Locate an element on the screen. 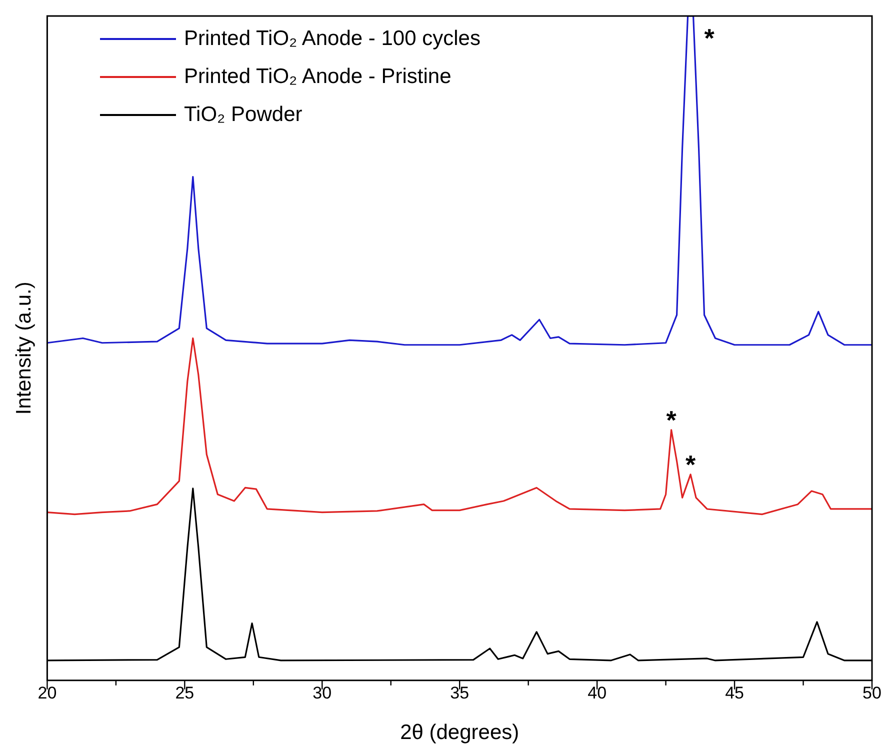 The height and width of the screenshot is (750, 894). x-tick-label: 25 is located at coordinates (184, 692).